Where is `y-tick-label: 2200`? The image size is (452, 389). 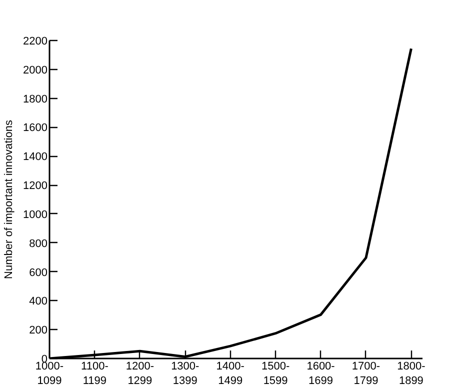
y-tick-label: 2200 is located at coordinates (35, 42).